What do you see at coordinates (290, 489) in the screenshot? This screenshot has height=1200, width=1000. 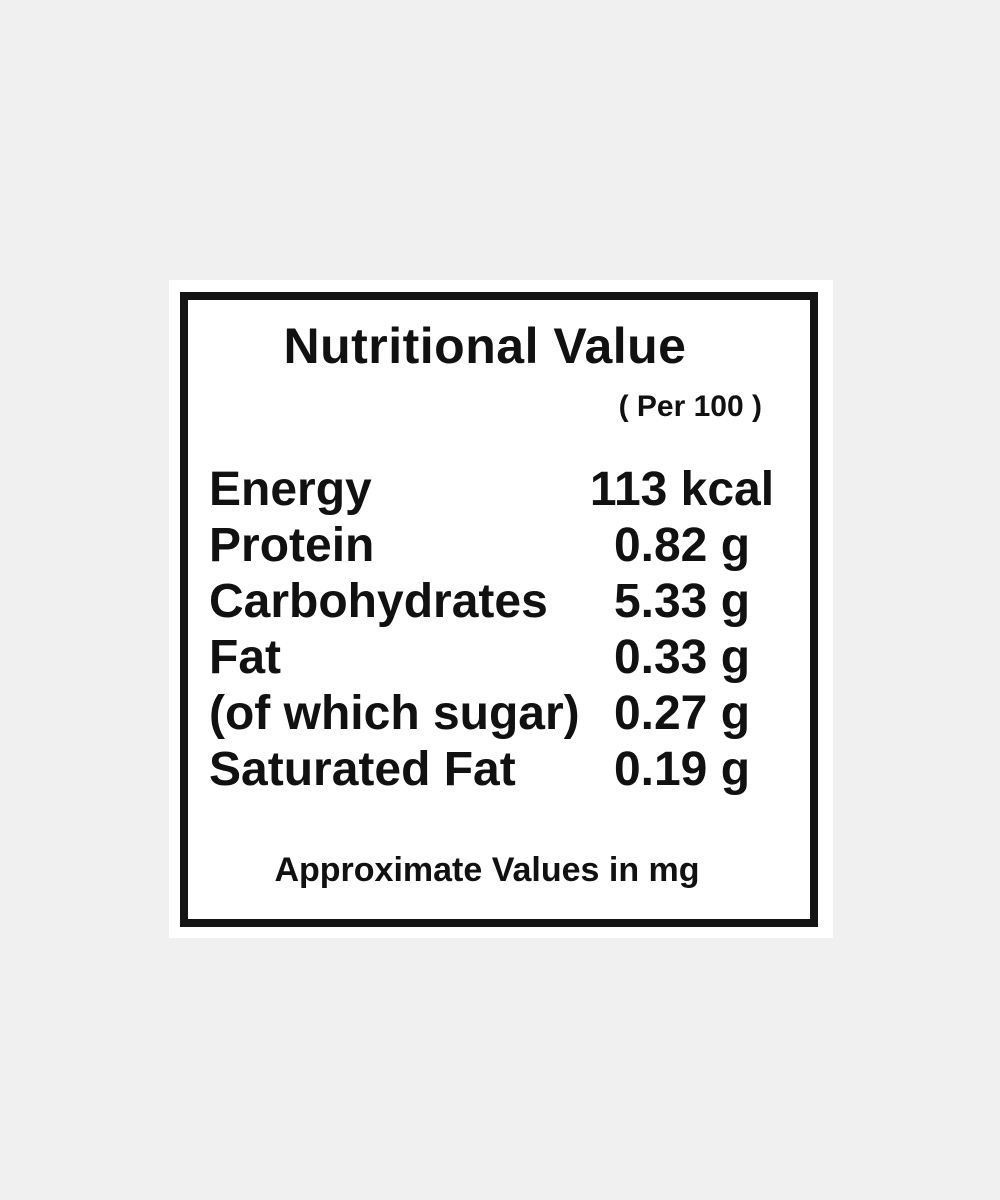 I see `nutrient-name: Energy` at bounding box center [290, 489].